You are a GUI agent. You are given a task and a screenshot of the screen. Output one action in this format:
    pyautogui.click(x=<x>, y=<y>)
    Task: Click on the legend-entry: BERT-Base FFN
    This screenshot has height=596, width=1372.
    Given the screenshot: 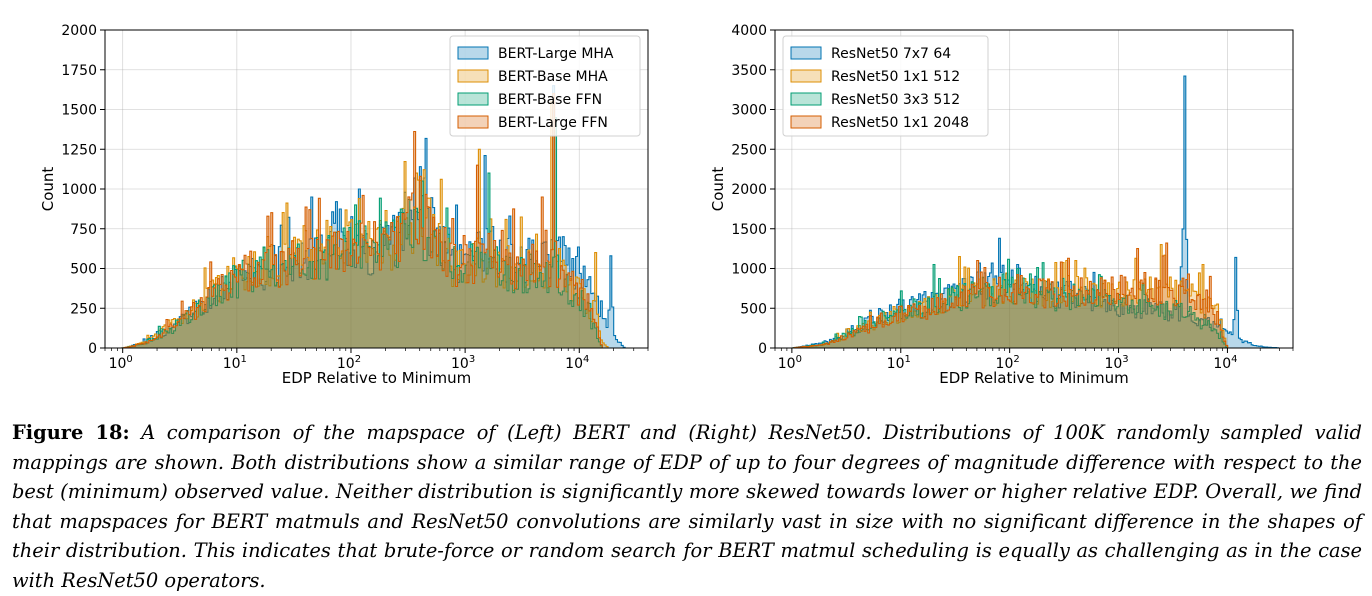 What is the action you would take?
    pyautogui.click(x=550, y=100)
    